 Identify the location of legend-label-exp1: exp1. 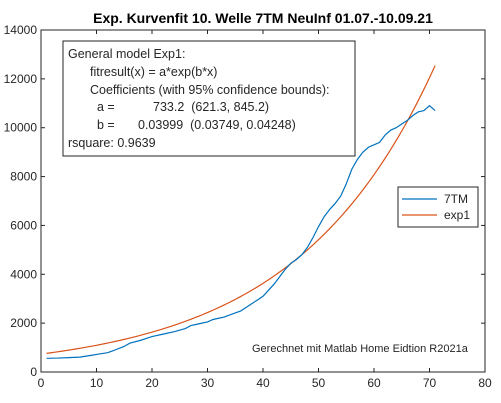
(457, 215).